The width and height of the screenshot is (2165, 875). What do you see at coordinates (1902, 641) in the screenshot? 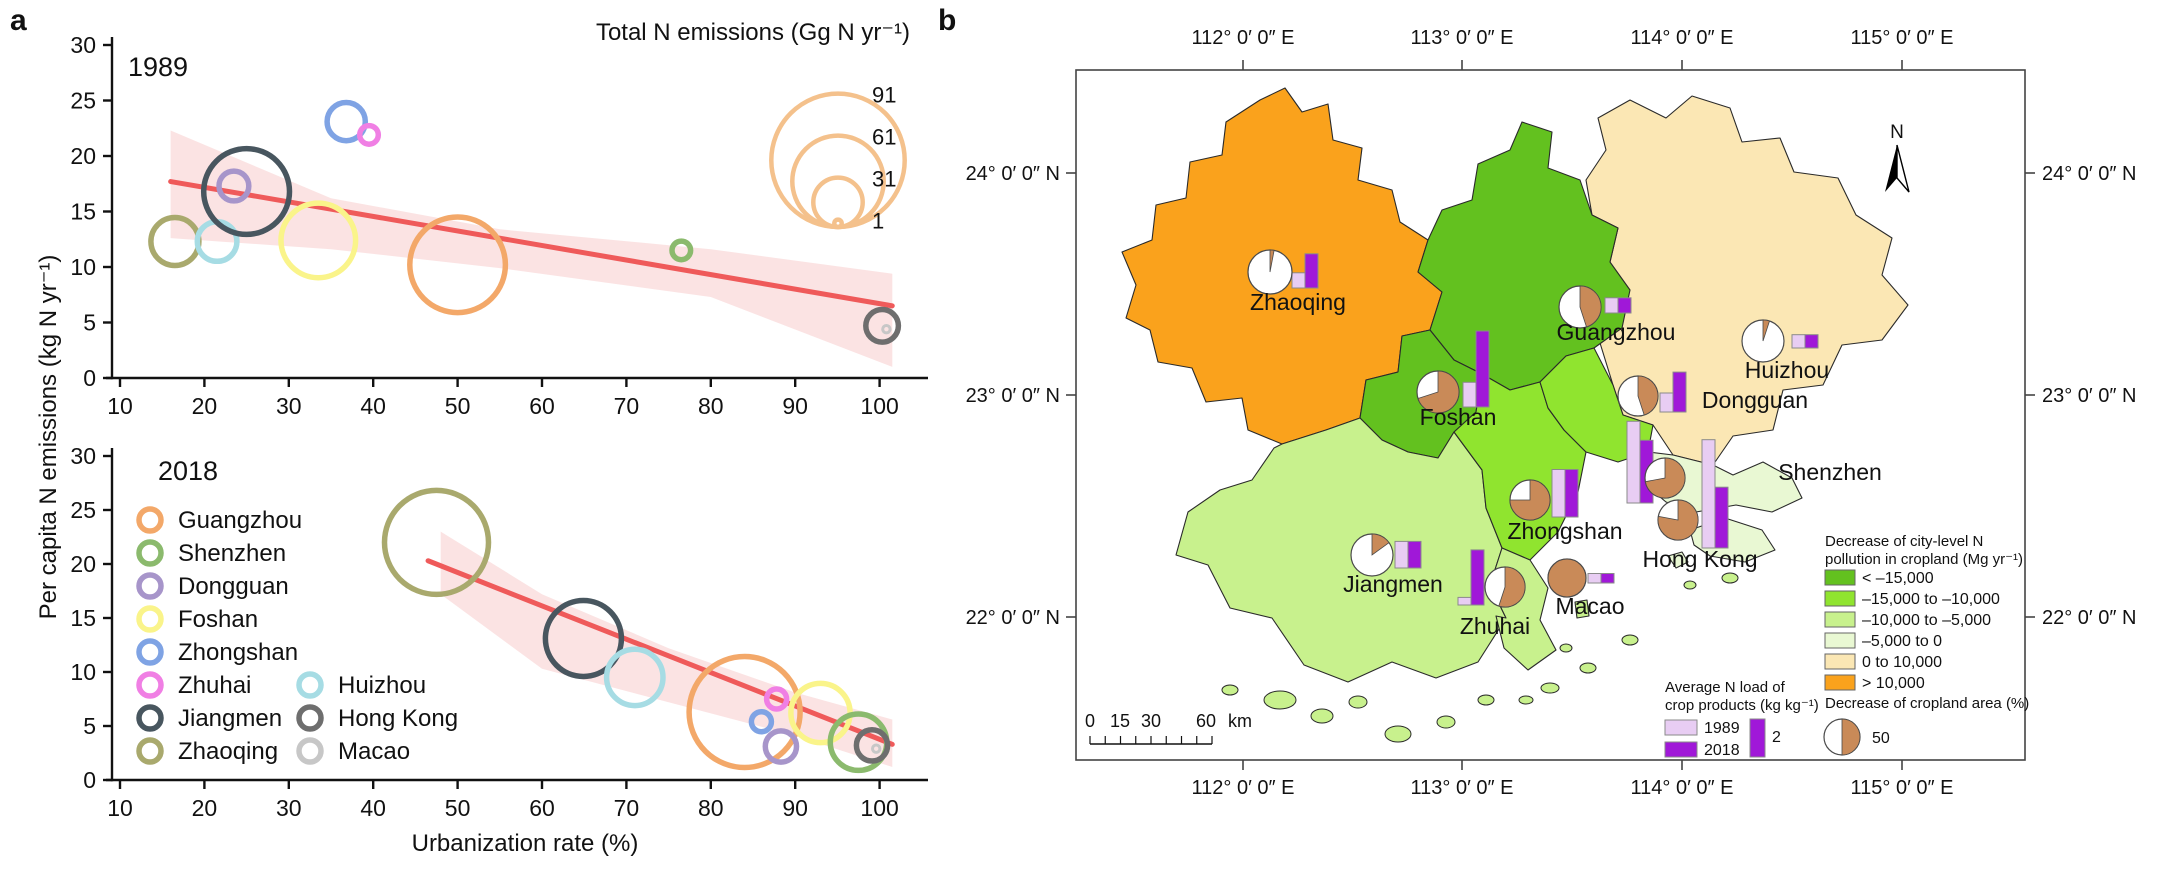
I see `legend-pollution-item: –5,000 to 0` at bounding box center [1902, 641].